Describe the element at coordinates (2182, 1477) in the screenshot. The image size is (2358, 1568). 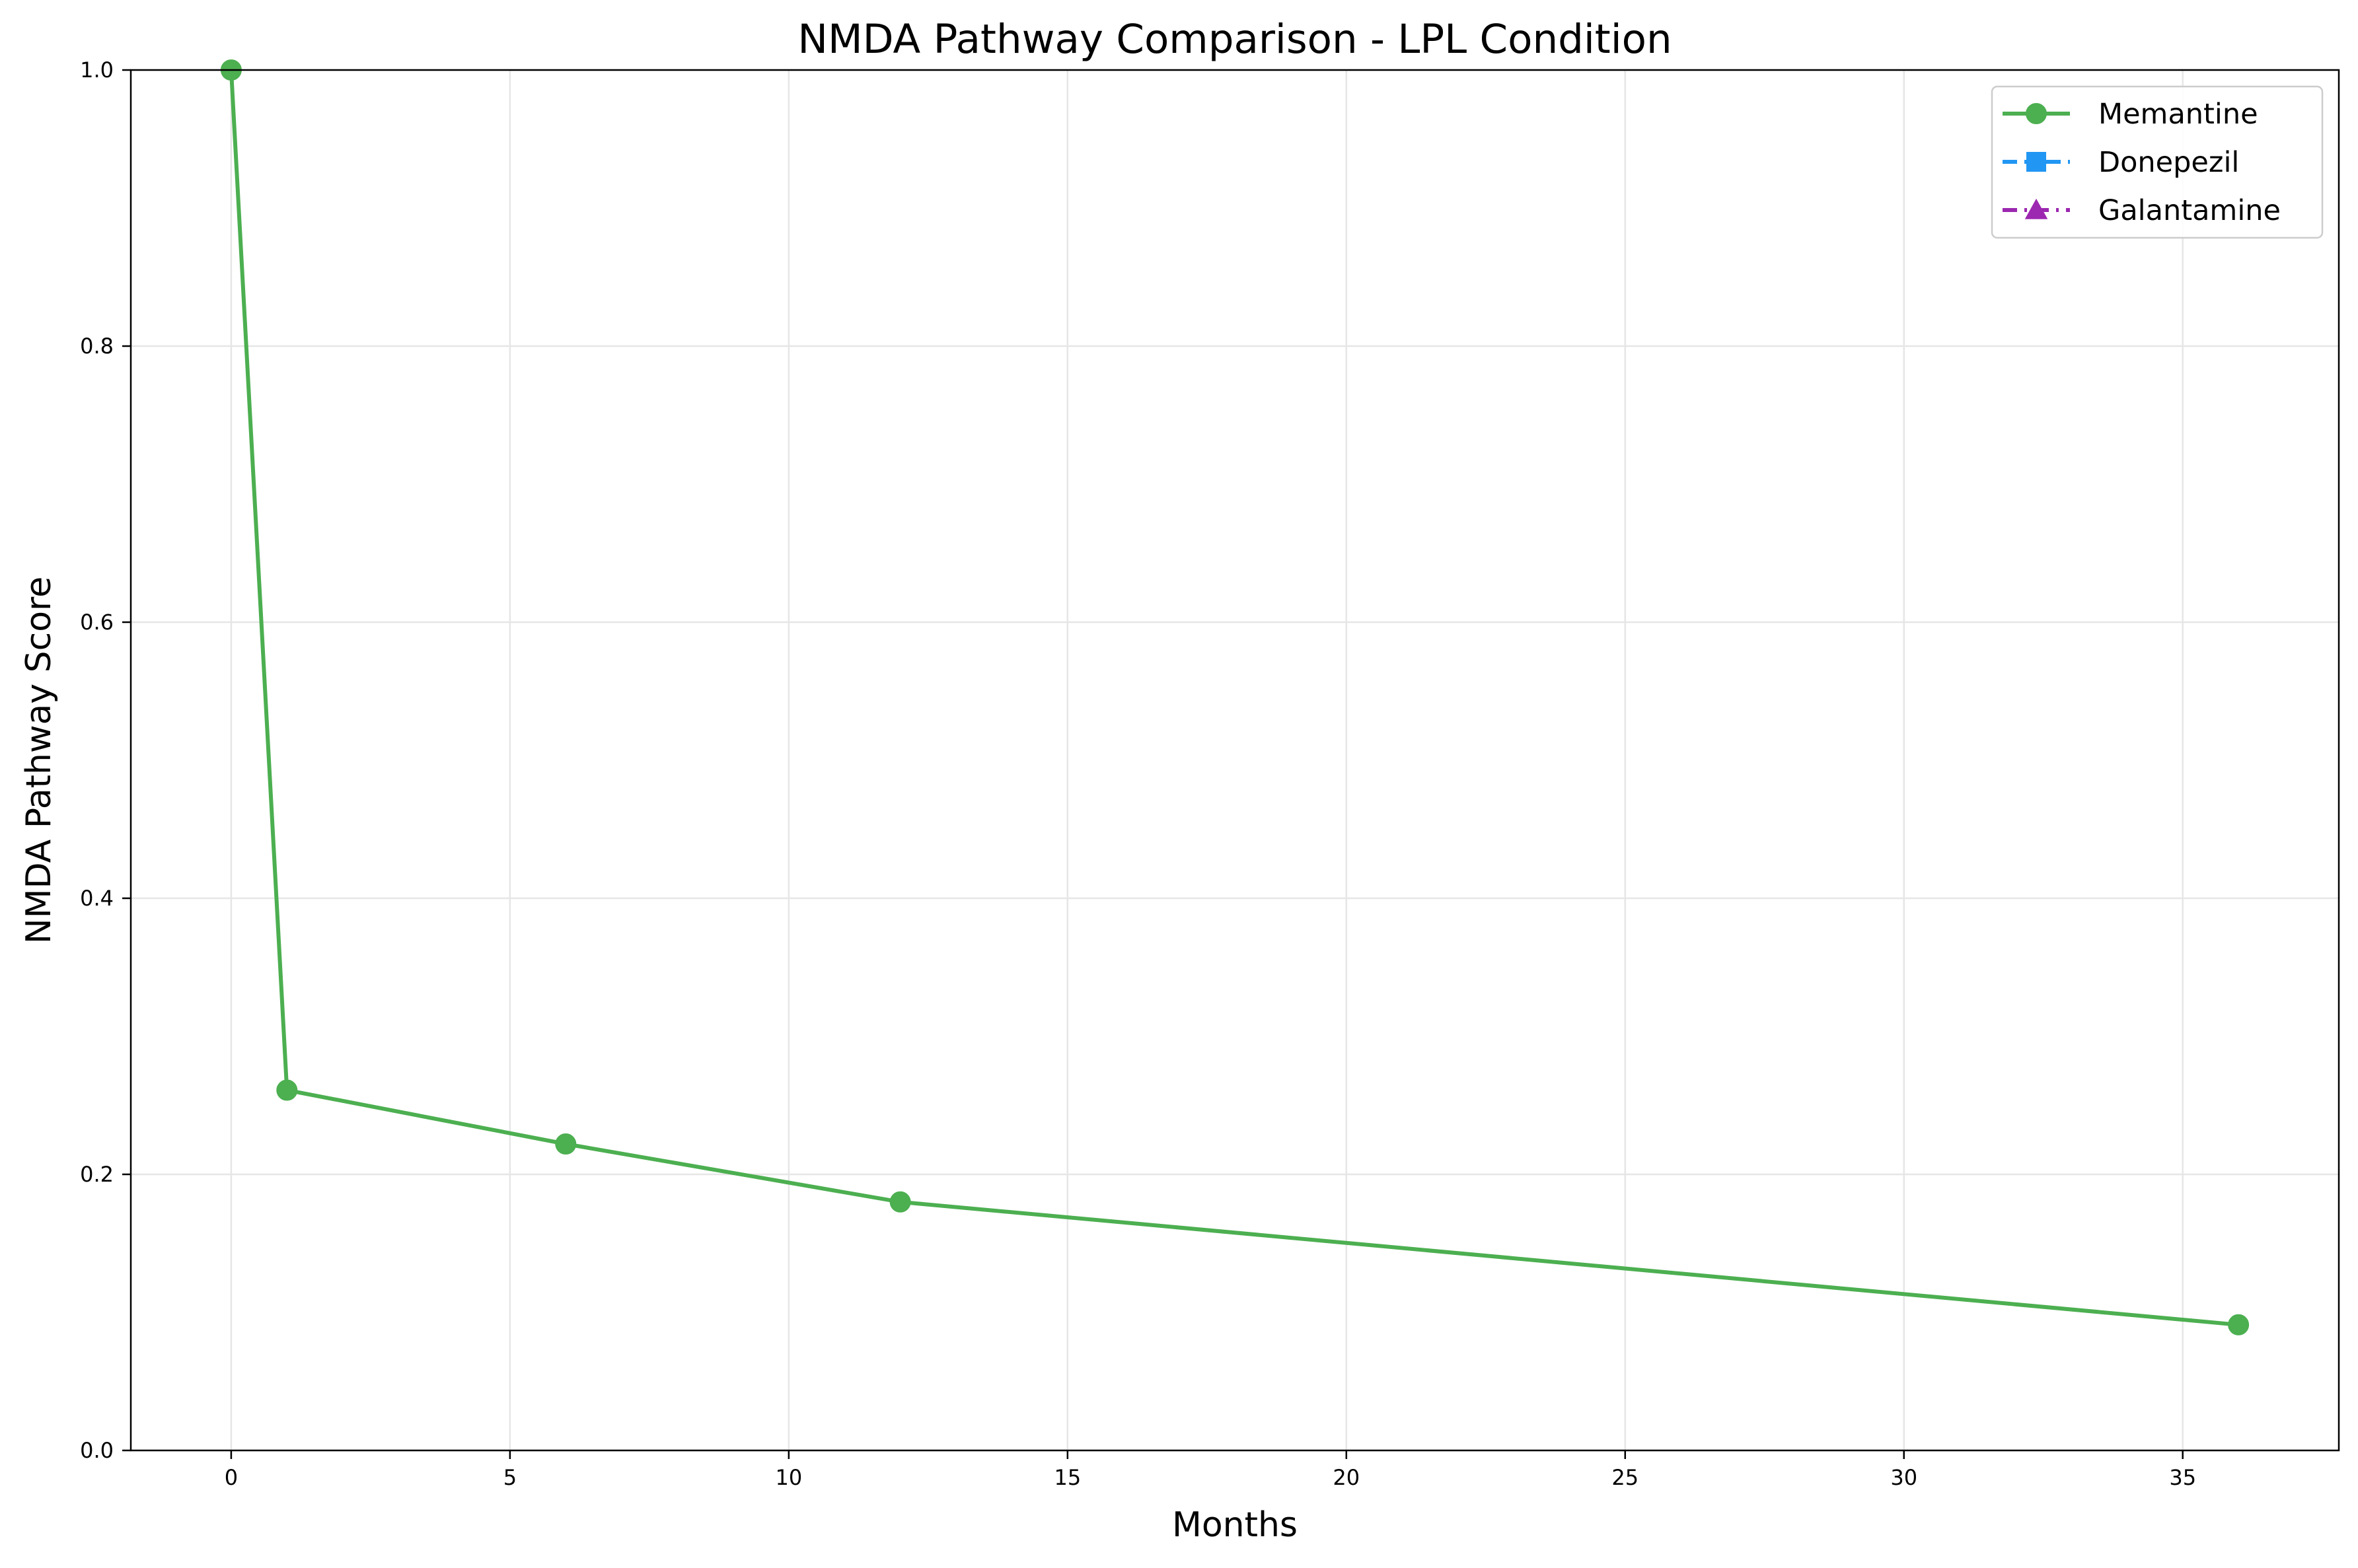
I see `x-tick-label: 35` at that location.